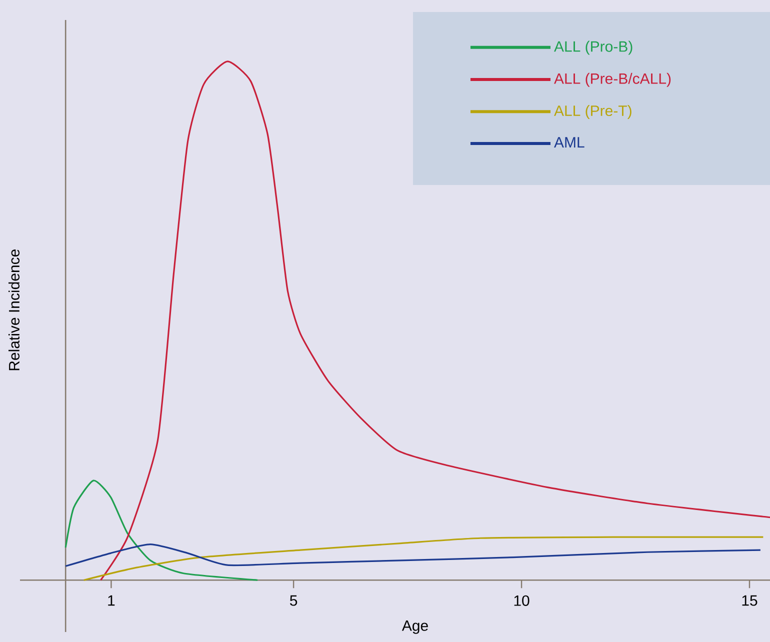 The image size is (770, 642). Describe the element at coordinates (750, 600) in the screenshot. I see `x-tick-label: 15` at that location.